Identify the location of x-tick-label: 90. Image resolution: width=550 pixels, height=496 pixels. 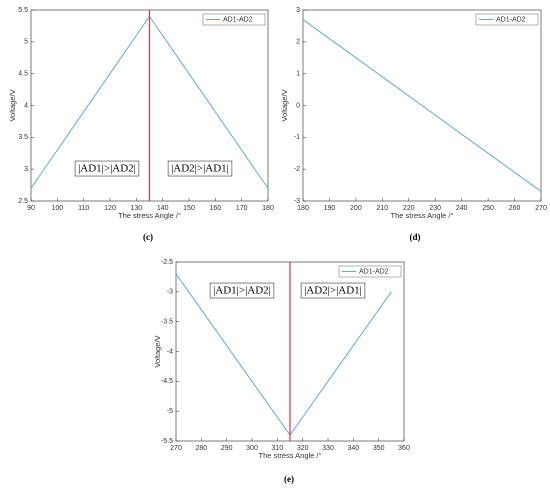
(31, 208).